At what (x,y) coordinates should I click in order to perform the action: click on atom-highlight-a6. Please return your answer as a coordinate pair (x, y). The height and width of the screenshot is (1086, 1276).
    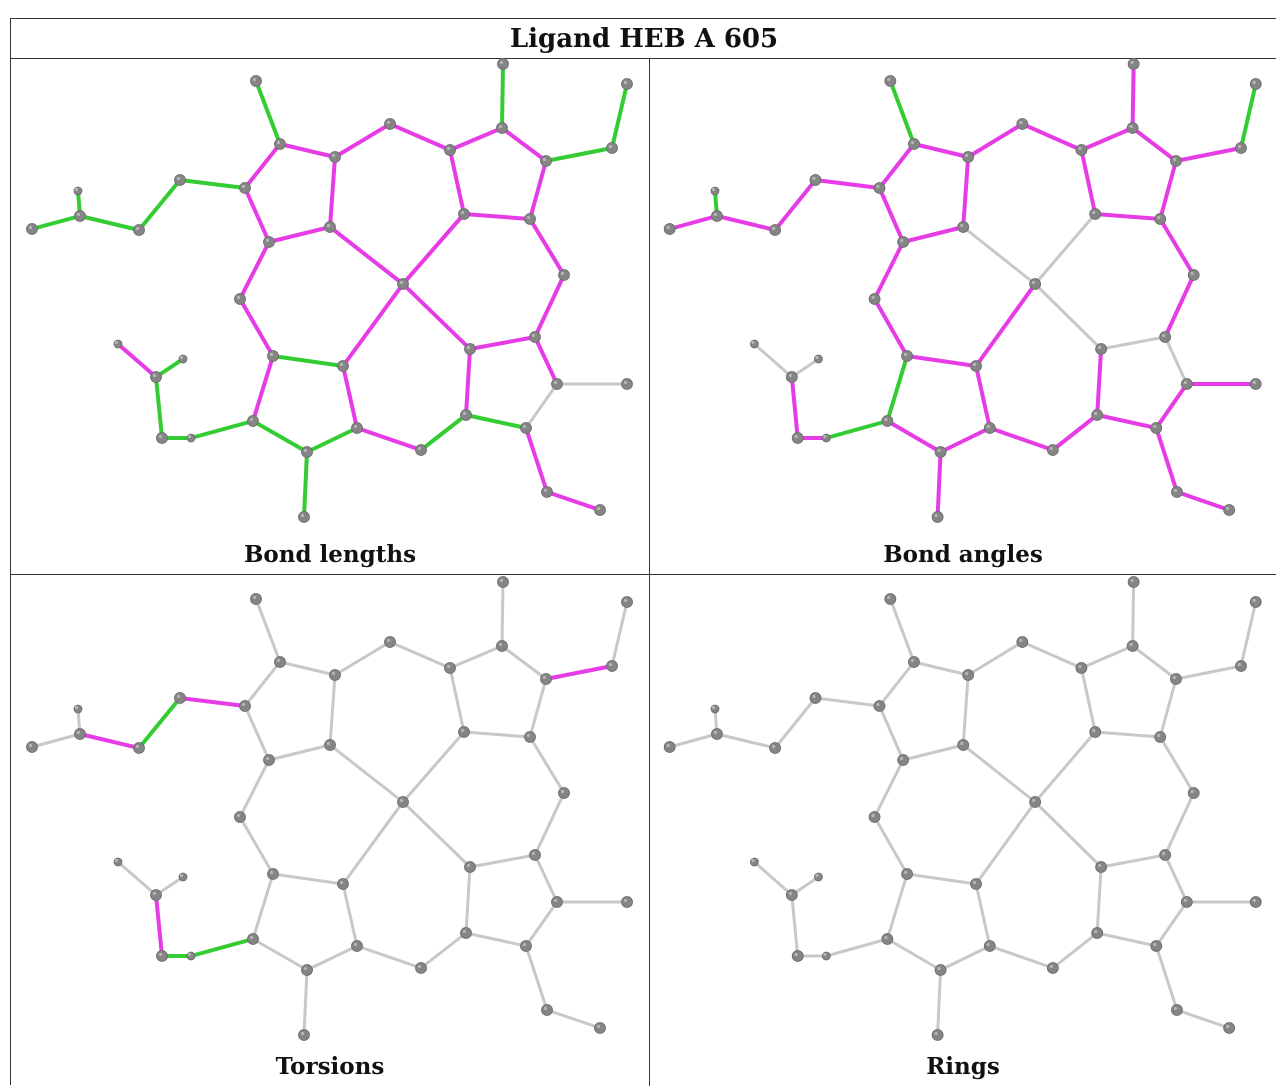
    Looking at the image, I should click on (500, 644).